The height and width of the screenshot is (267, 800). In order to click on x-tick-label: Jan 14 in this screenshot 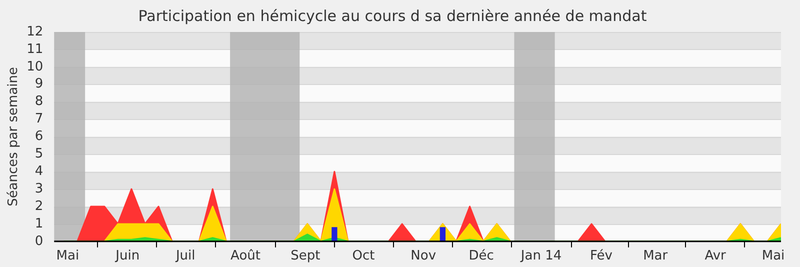, I will do `click(541, 256)`.